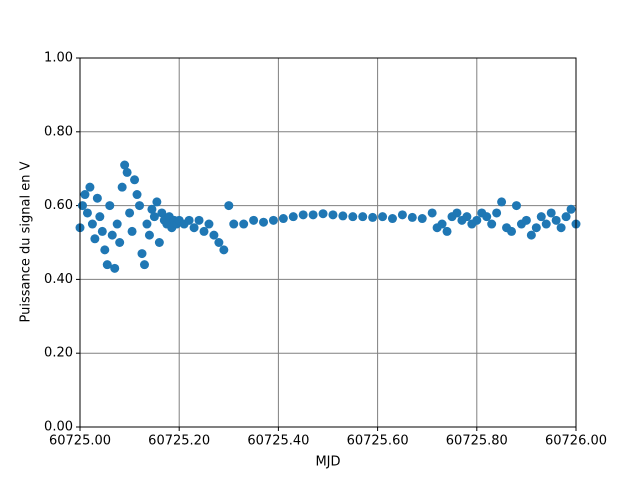  Describe the element at coordinates (58, 58) in the screenshot. I see `y-tick-label: 1.00` at that location.